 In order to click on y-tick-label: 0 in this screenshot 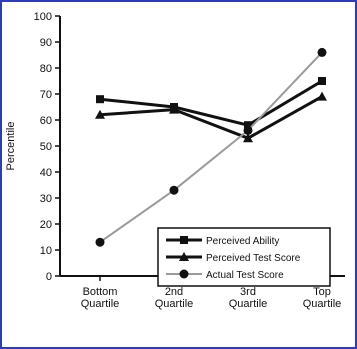, I will do `click(49, 277)`.